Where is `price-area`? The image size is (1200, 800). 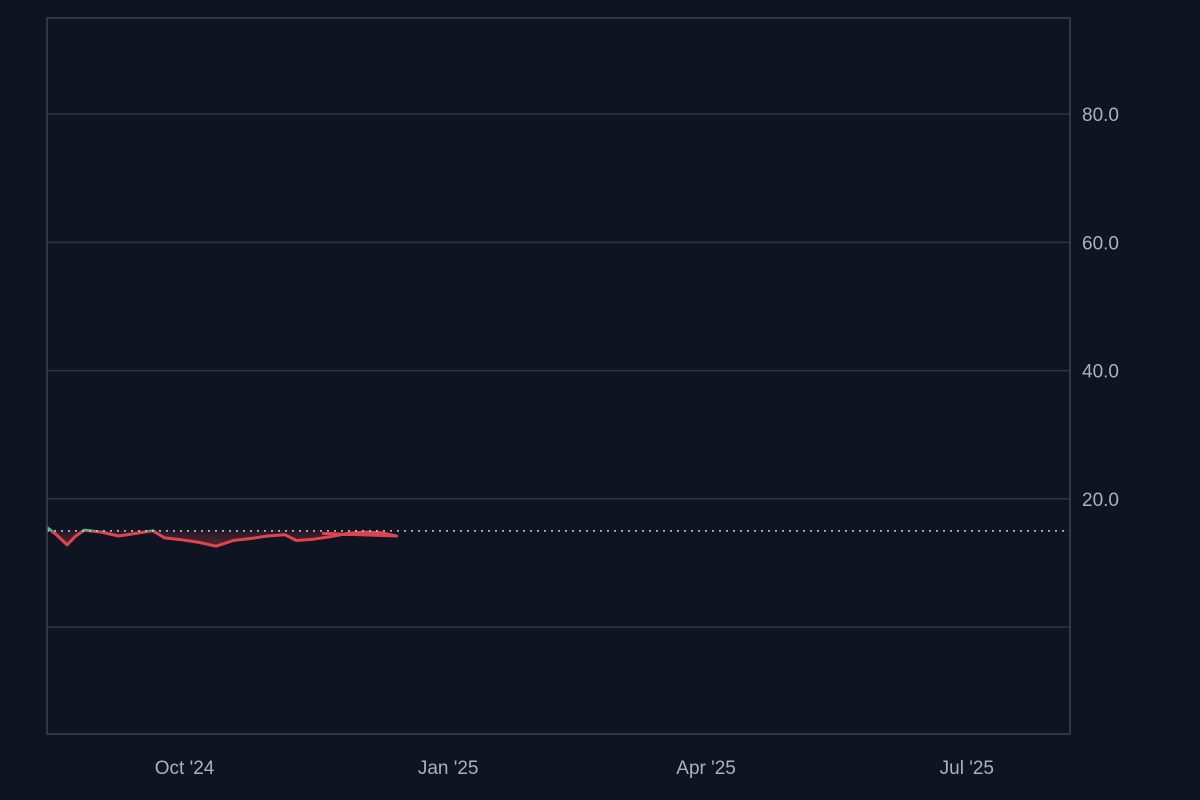 price-area is located at coordinates (222, 537).